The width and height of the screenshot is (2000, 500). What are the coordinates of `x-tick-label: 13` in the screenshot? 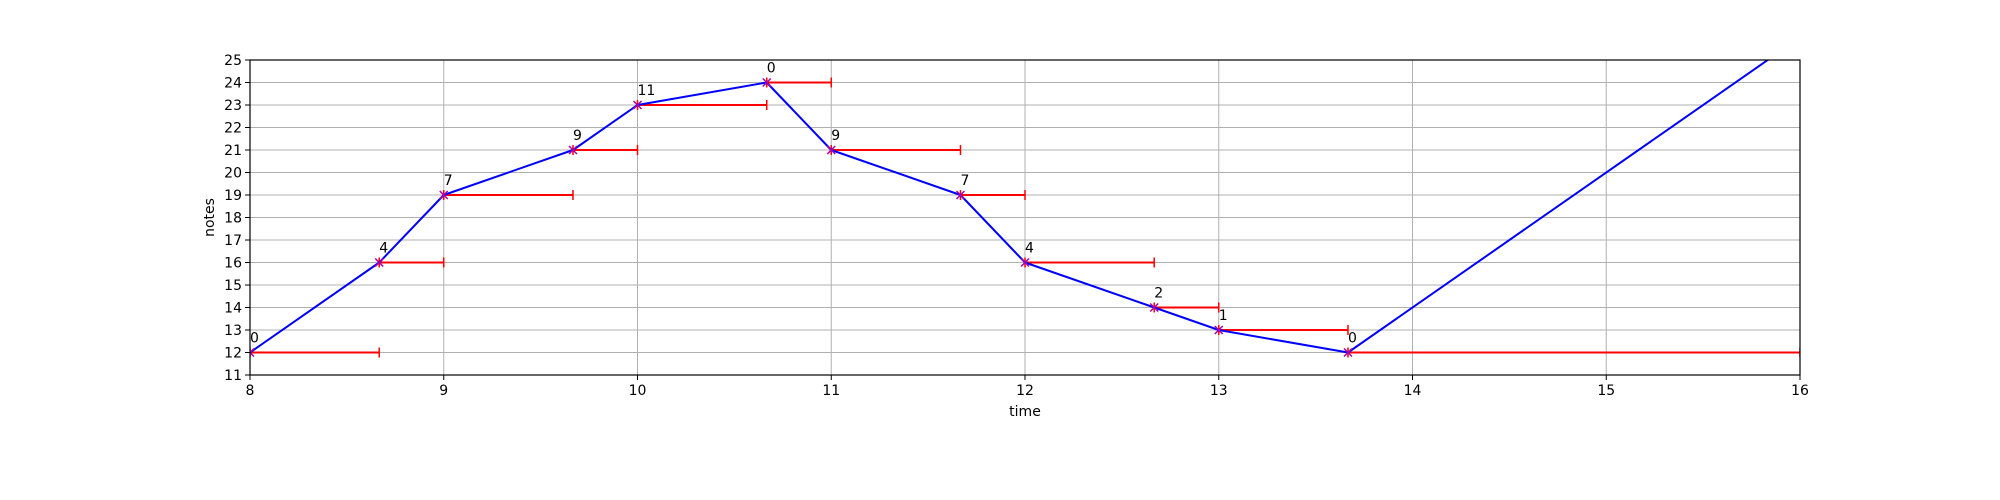 It's located at (1219, 391).